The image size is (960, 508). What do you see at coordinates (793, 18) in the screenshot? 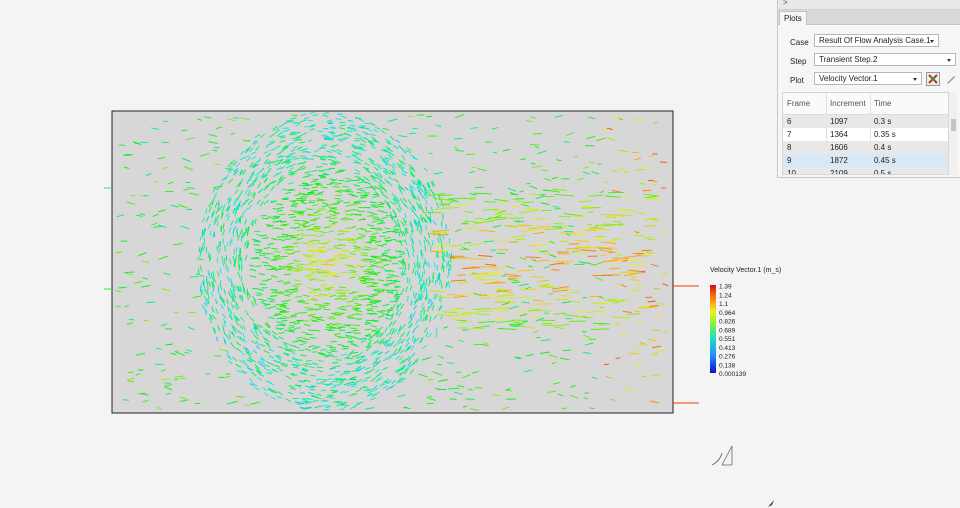
I see `tab: Plots` at bounding box center [793, 18].